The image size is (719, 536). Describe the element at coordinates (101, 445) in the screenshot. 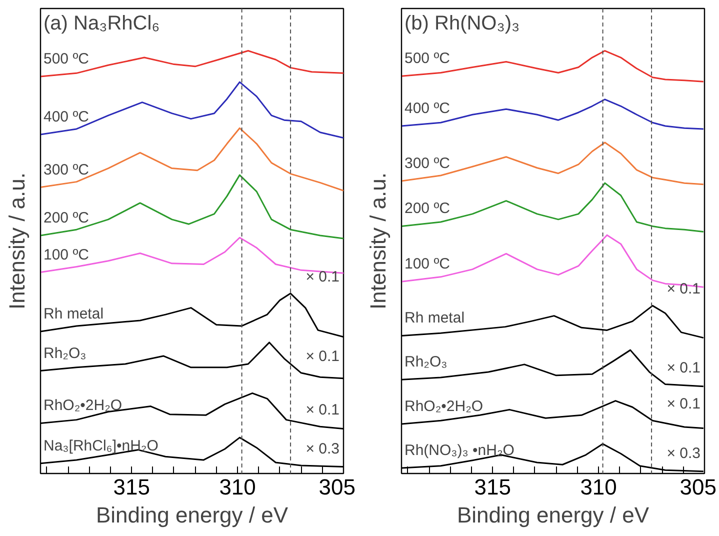

I see `series-label: Na₃[RhCl₆]•nH₂O` at that location.